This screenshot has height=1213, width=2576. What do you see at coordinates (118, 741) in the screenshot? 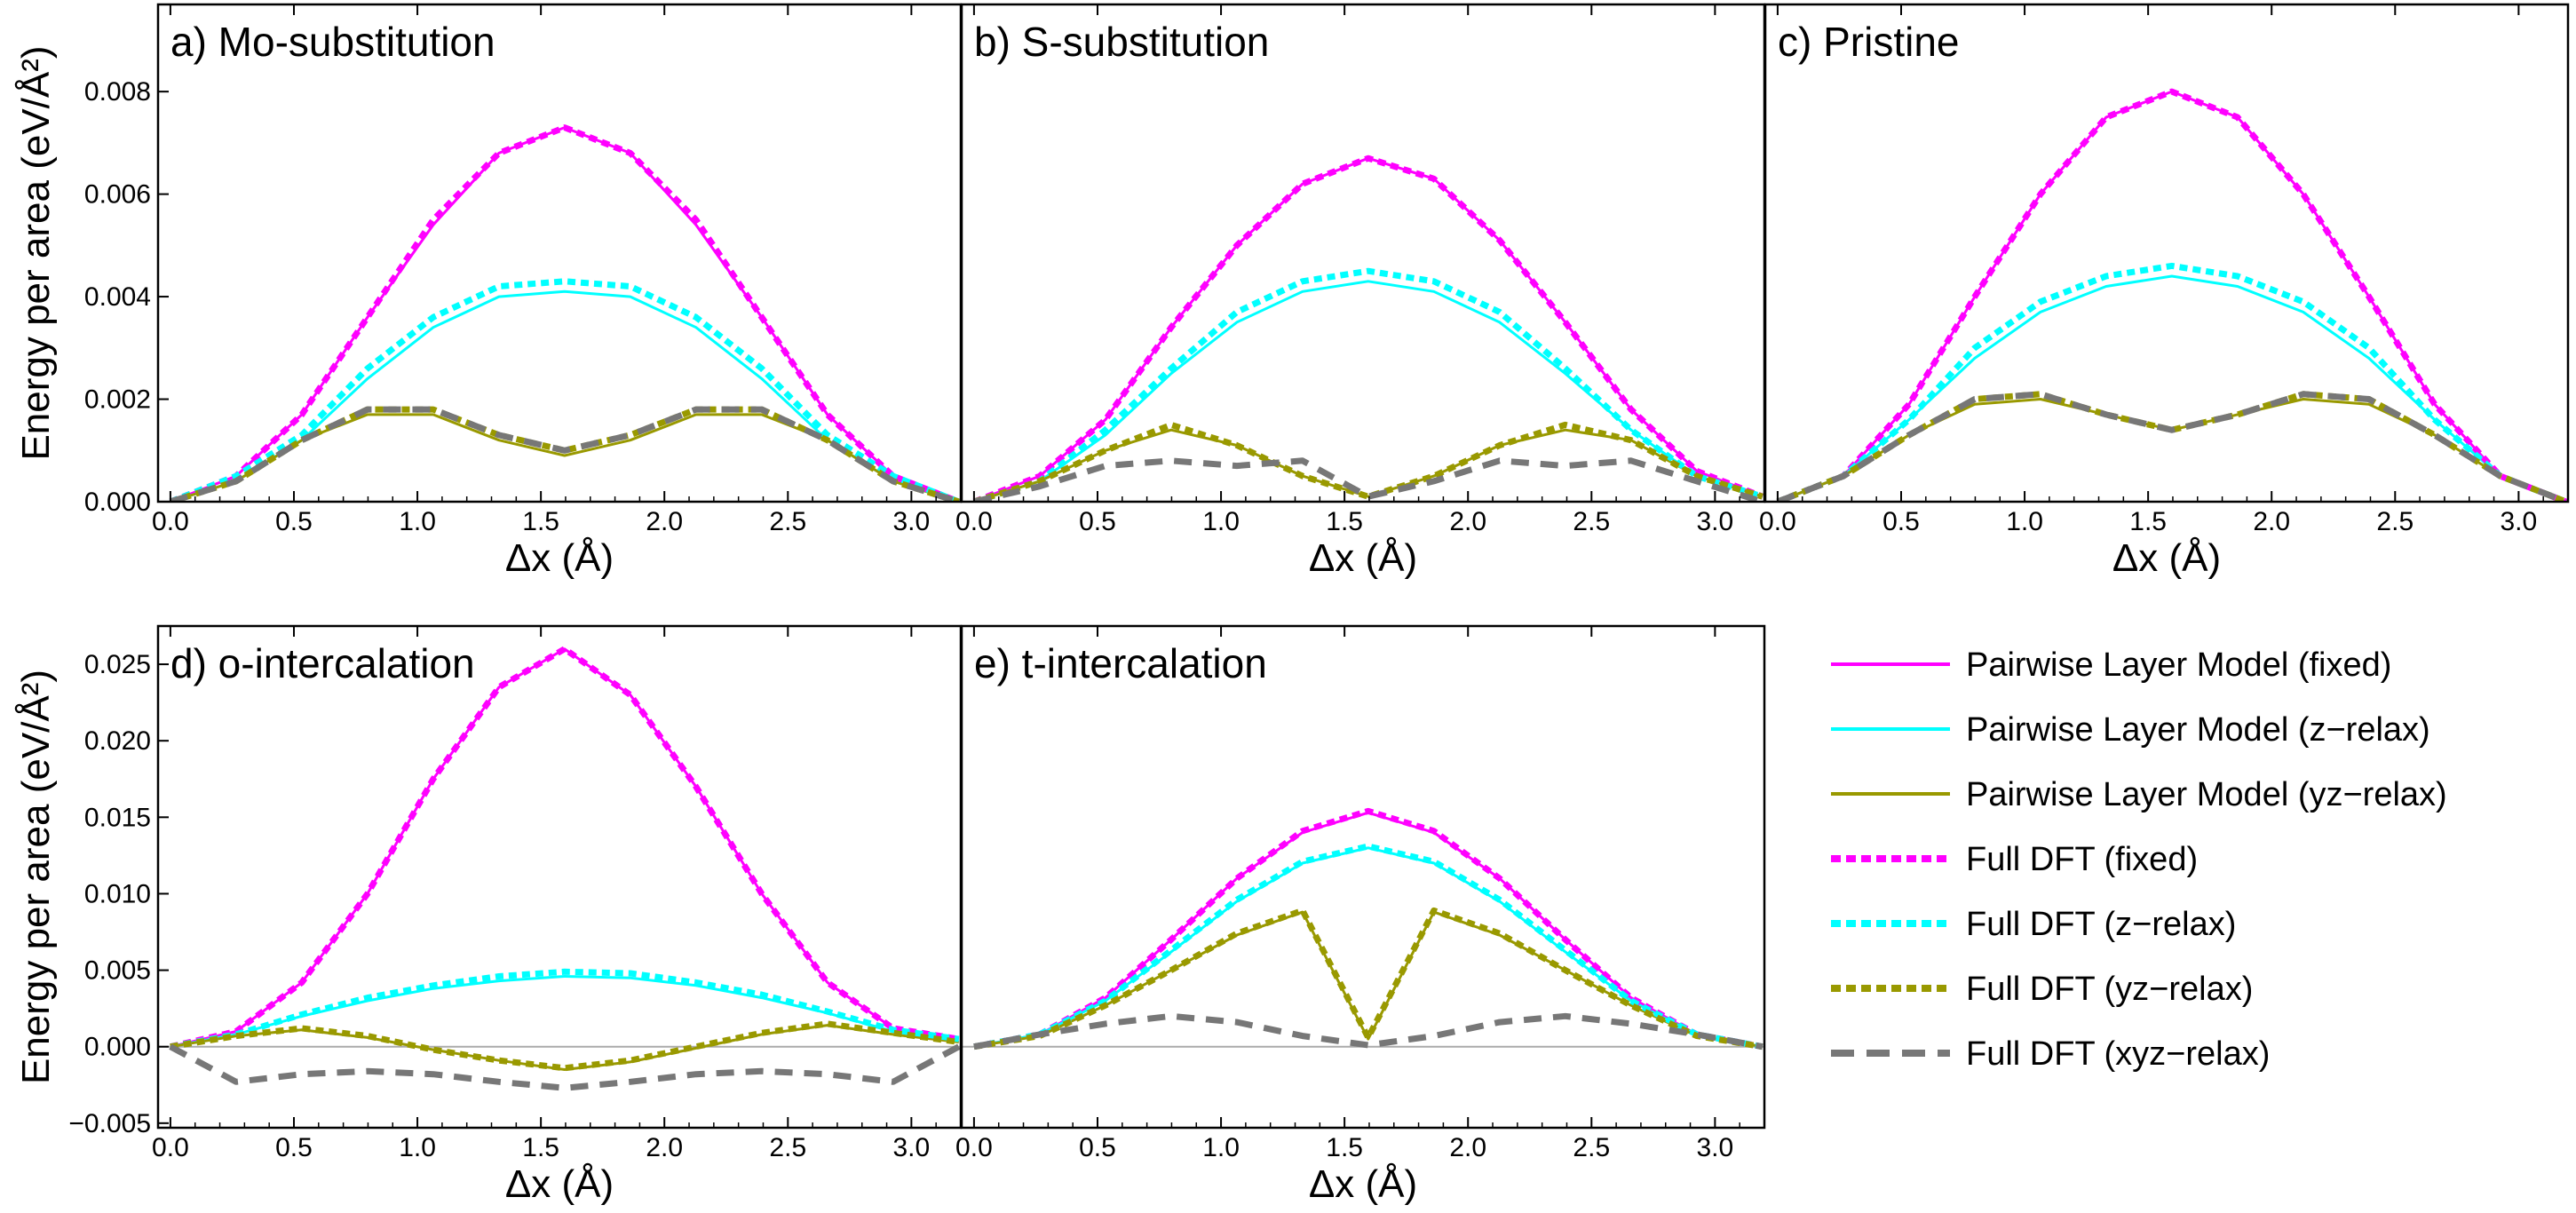
I see `y-tick-label: 0.020` at bounding box center [118, 741].